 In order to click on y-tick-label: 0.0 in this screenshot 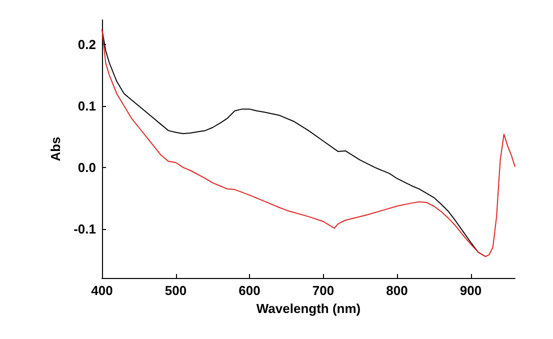, I will do `click(87, 167)`.